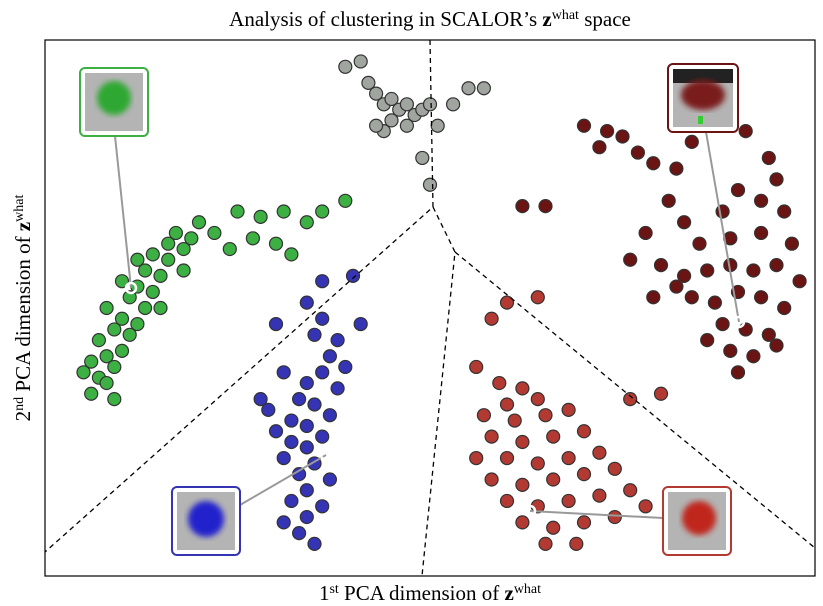 Image resolution: width=823 pixels, height=606 pixels. What do you see at coordinates (703, 98) in the screenshot?
I see `inset-darkred` at bounding box center [703, 98].